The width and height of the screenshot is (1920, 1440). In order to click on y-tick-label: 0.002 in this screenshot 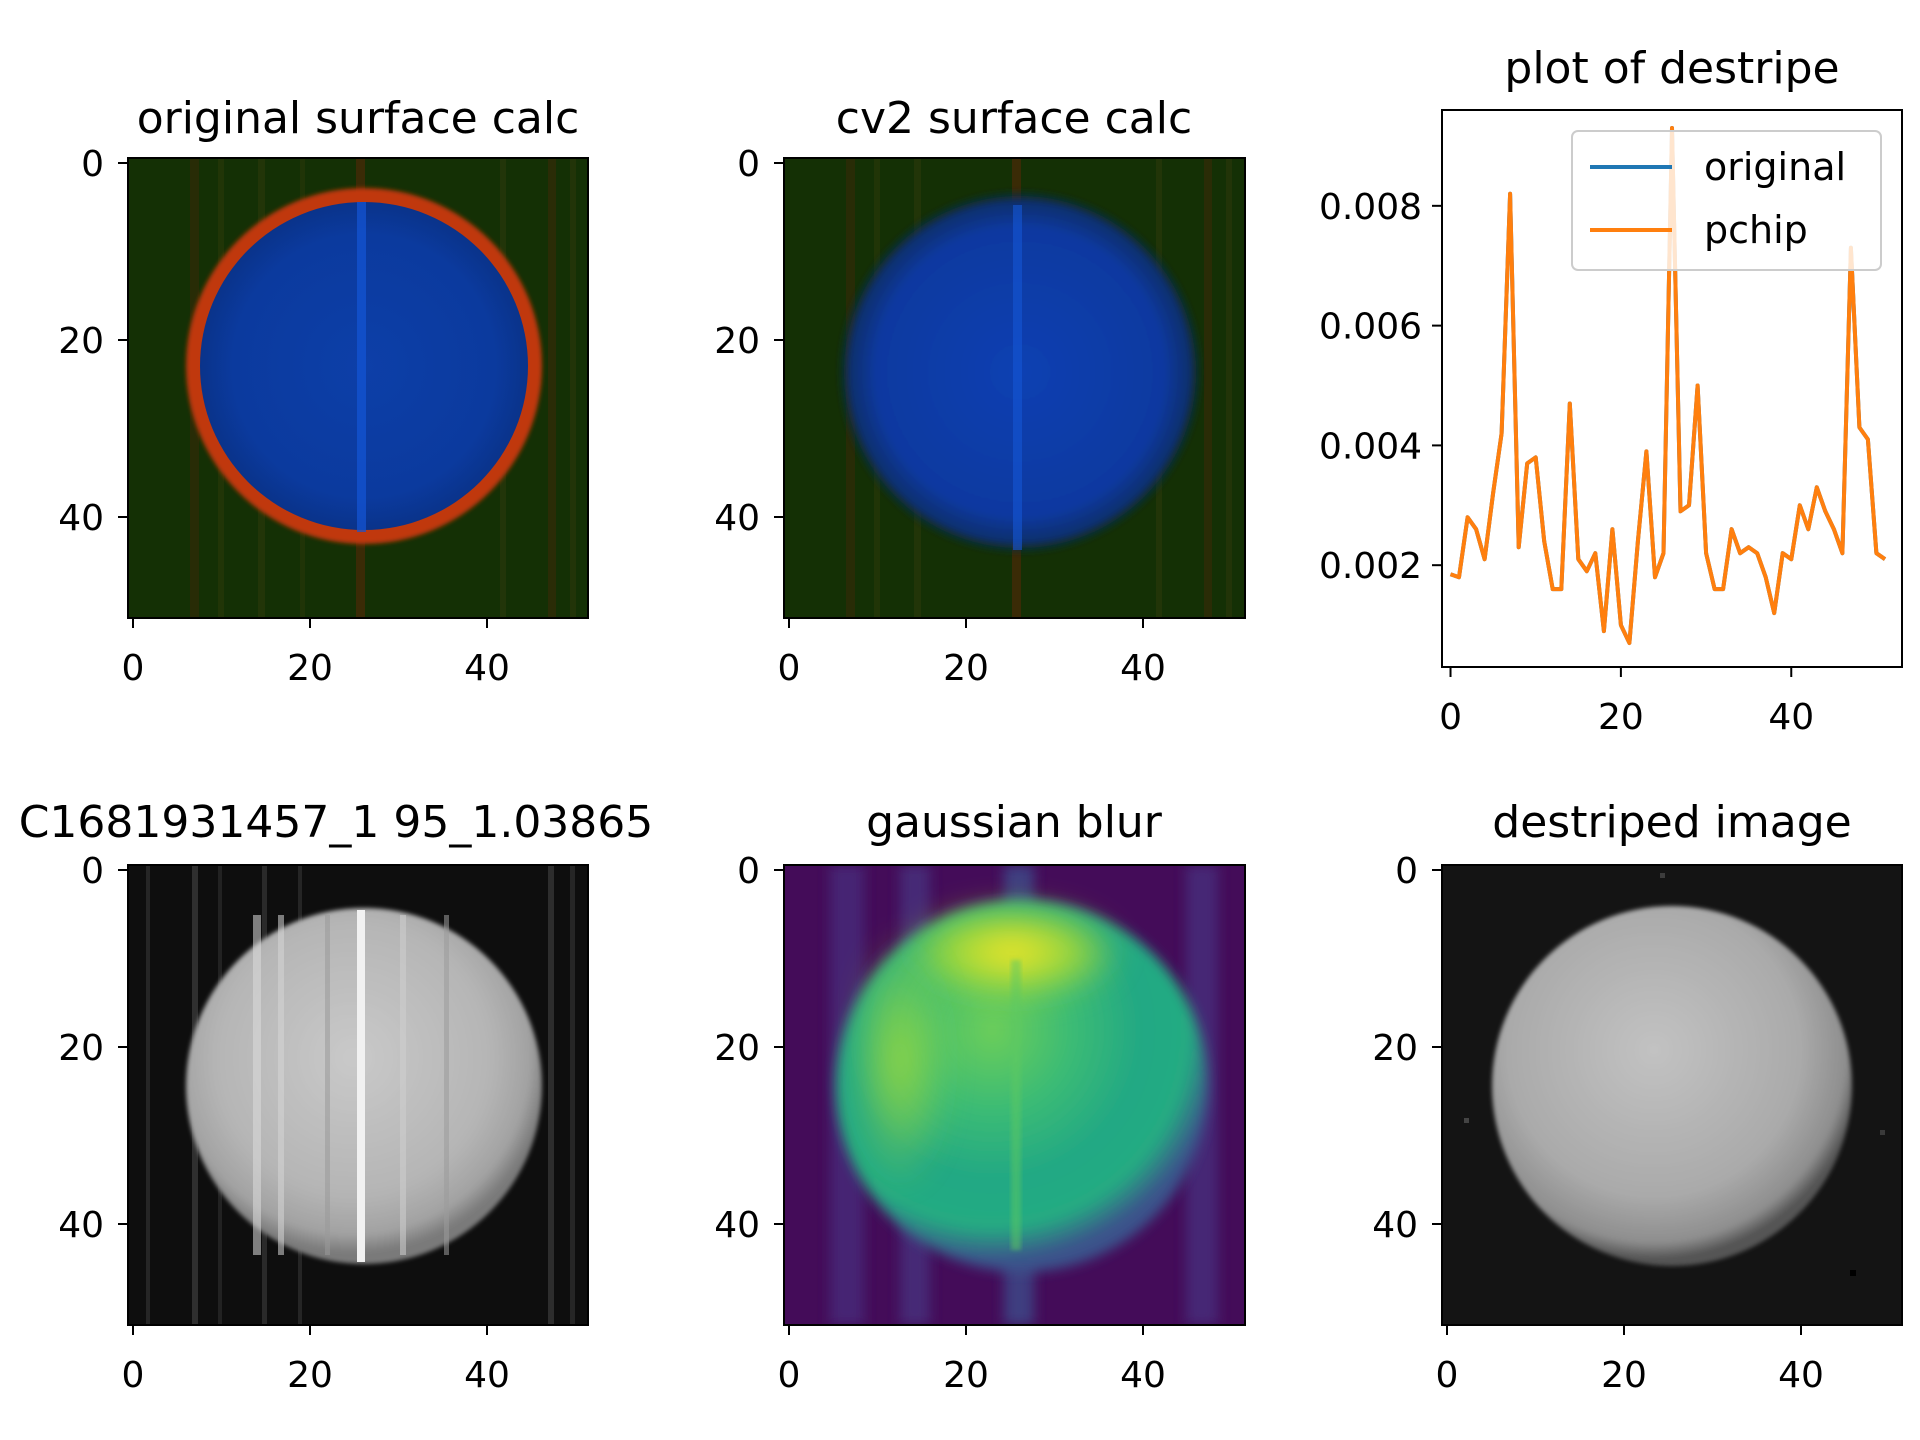, I will do `click(1370, 566)`.